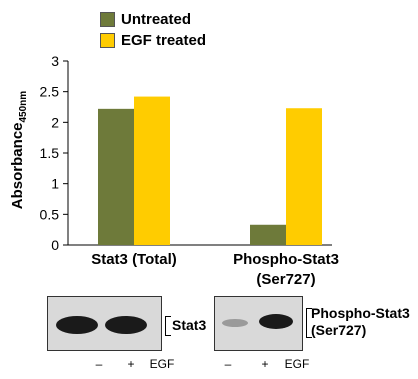 This screenshot has width=418, height=379. I want to click on y-tick-label: 3, so click(55, 61).